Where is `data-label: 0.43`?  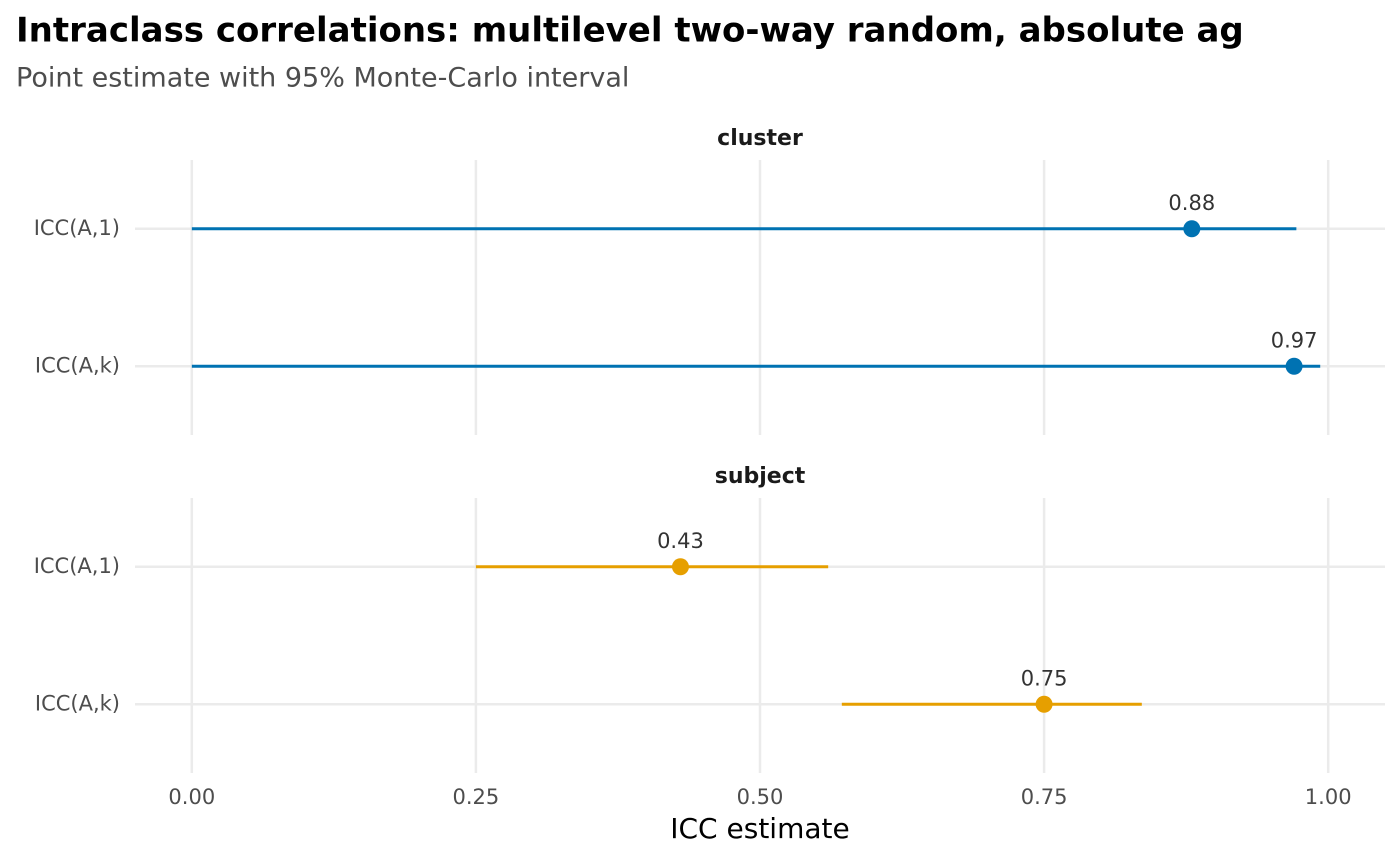
data-label: 0.43 is located at coordinates (680, 541).